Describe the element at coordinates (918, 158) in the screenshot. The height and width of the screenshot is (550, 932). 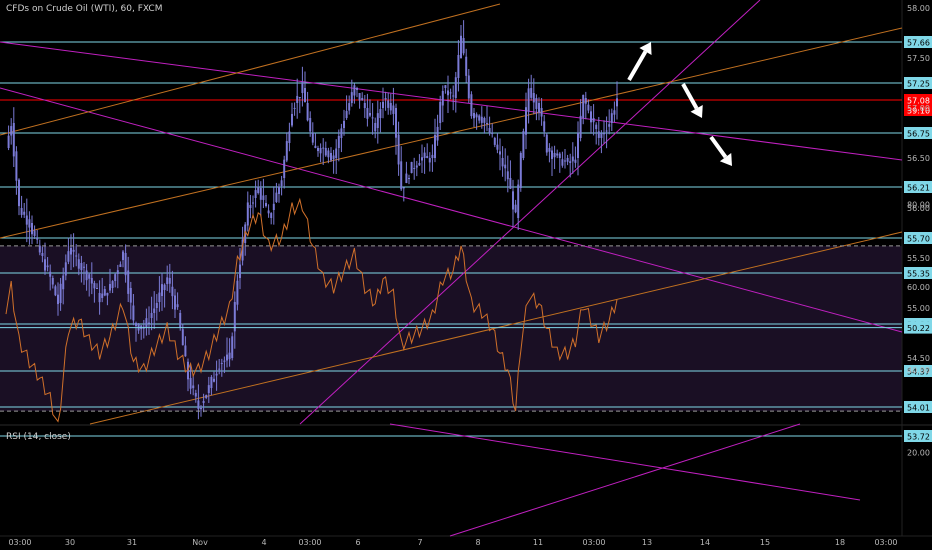
I see `y-tick-label: 56.50` at that location.